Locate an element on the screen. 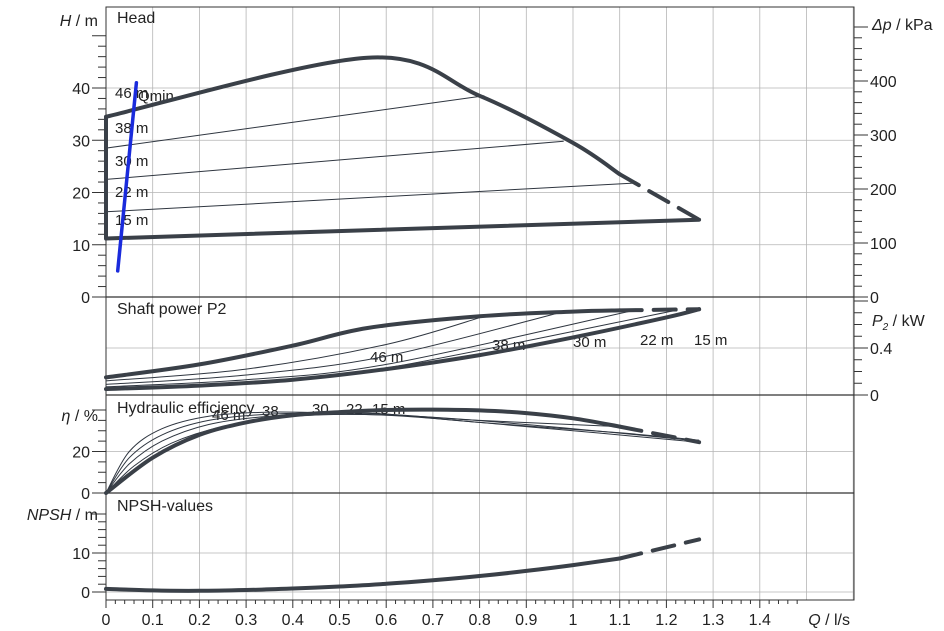  x-tick-label: 0.7 is located at coordinates (433, 620).